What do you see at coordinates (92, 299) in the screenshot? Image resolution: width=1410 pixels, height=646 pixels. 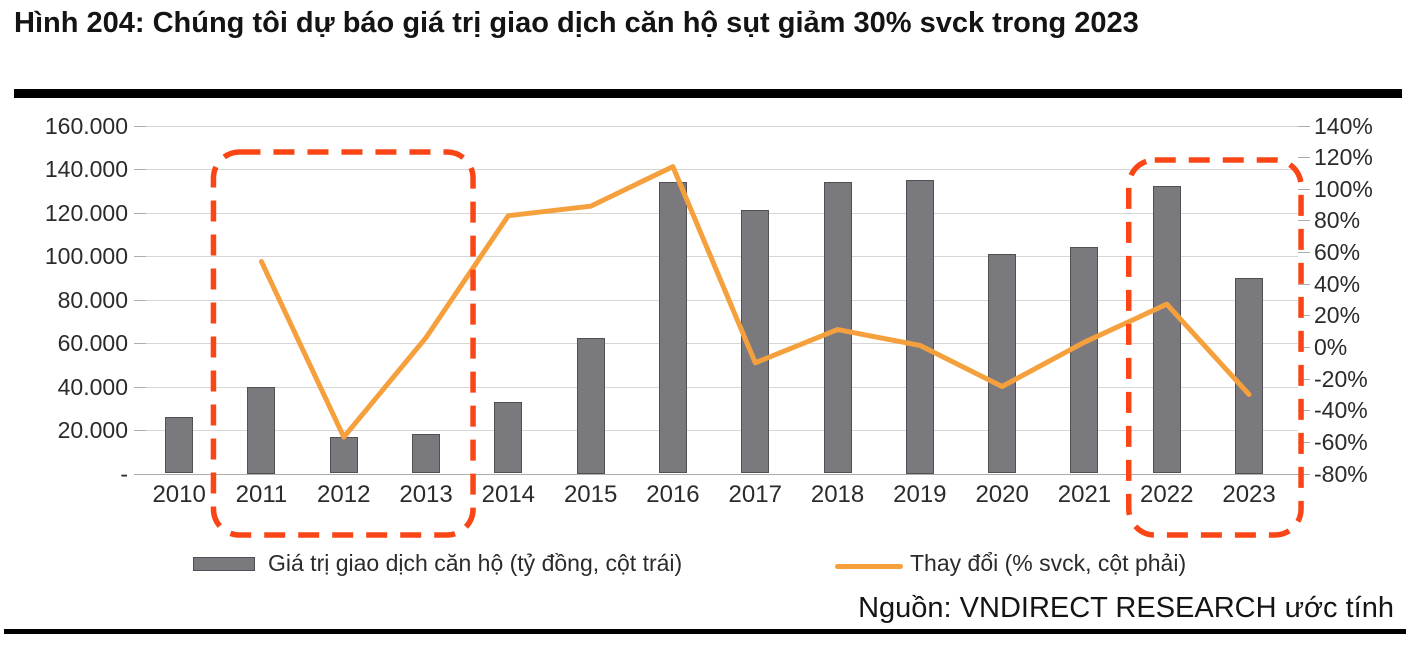 I see `left-axis-label: 80.000` at bounding box center [92, 299].